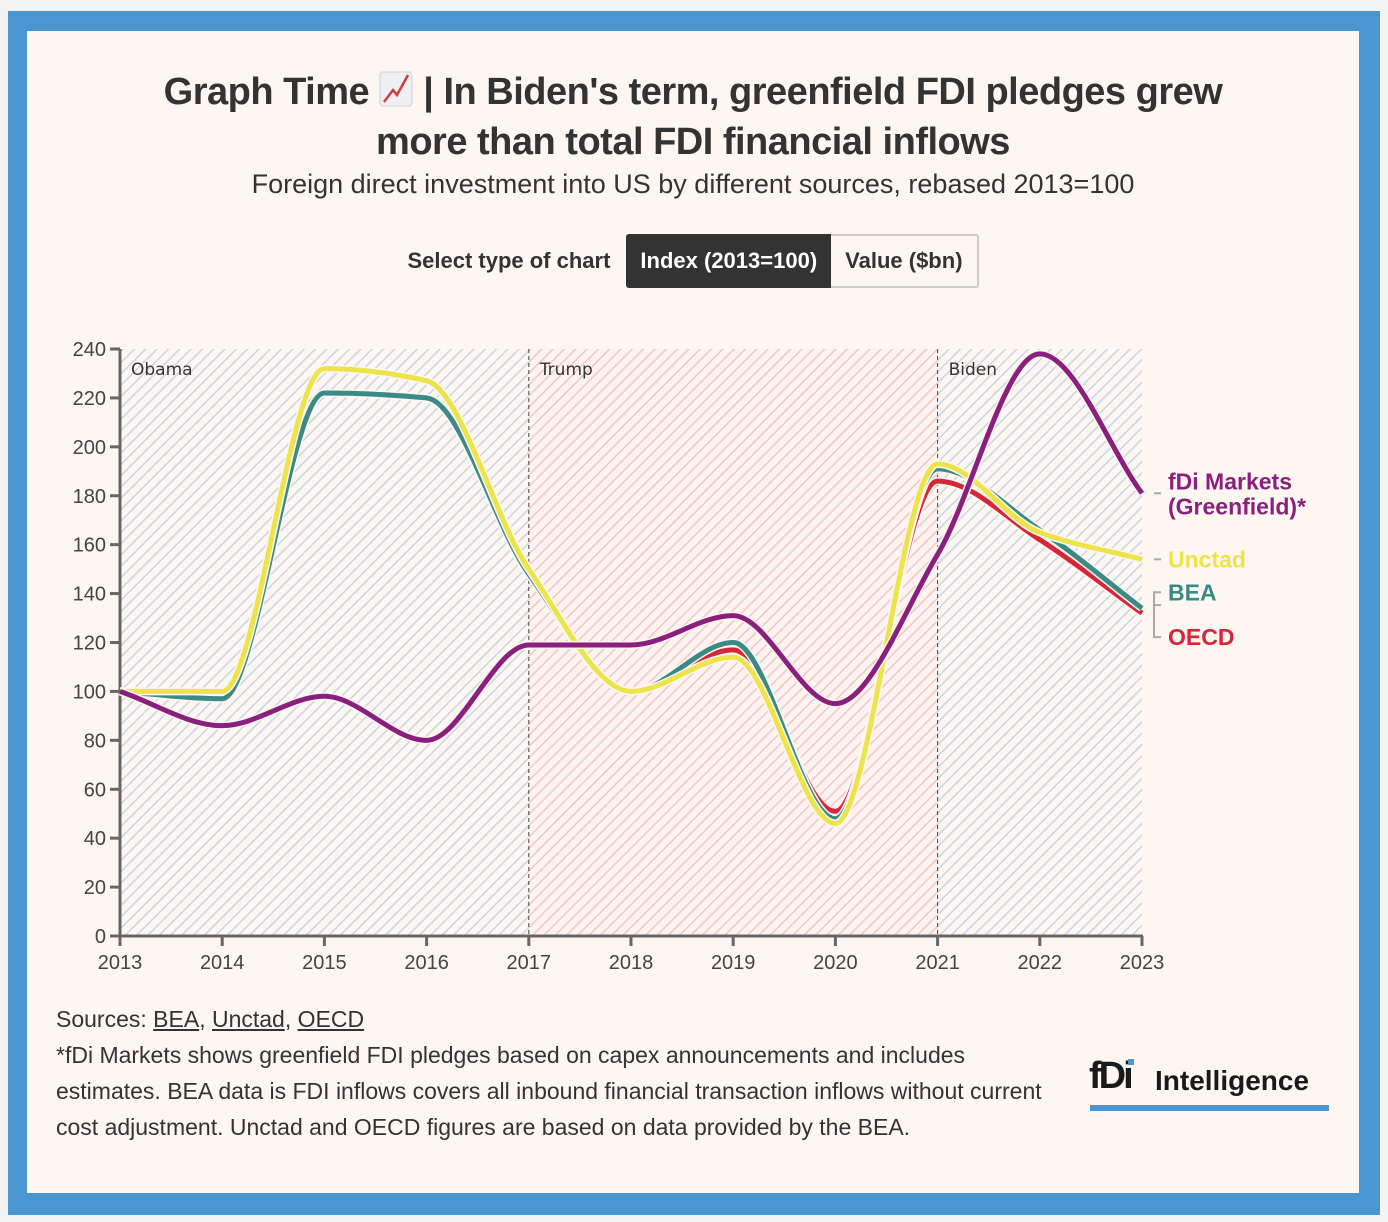 Image resolution: width=1388 pixels, height=1222 pixels. I want to click on legend-label-bea: BEA, so click(1192, 592).